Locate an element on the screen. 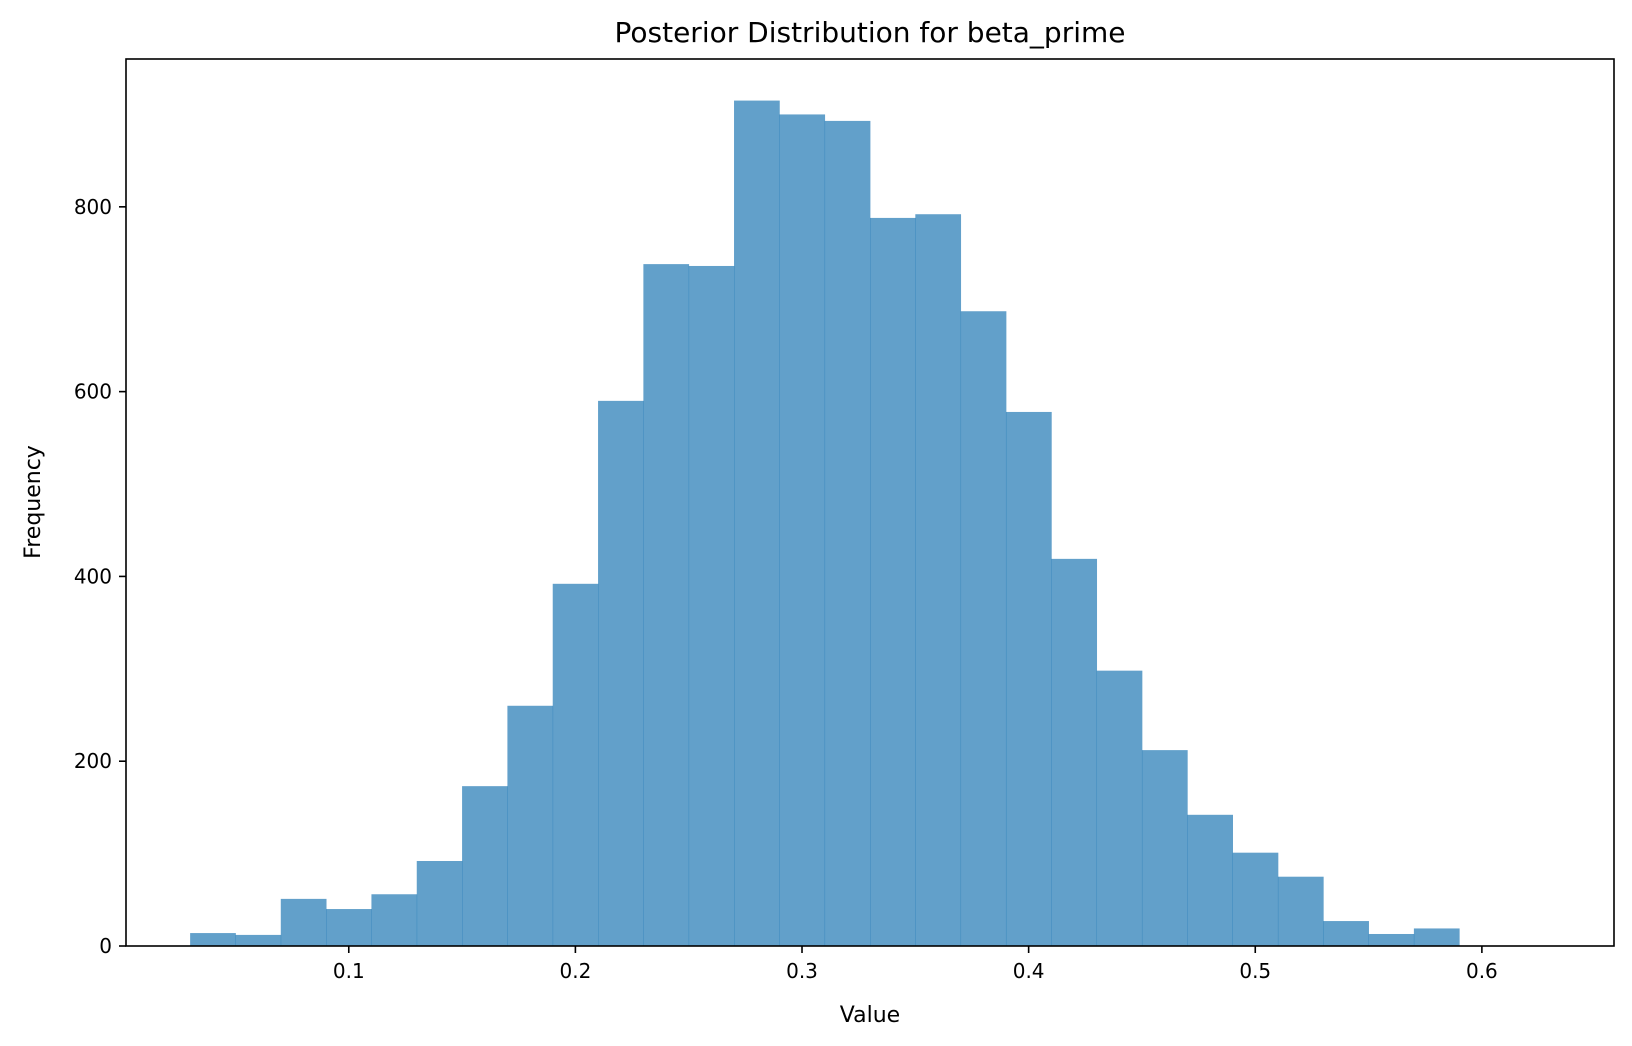 This screenshot has width=1632, height=1046. x-tick-label: 0.5 is located at coordinates (1255, 971).